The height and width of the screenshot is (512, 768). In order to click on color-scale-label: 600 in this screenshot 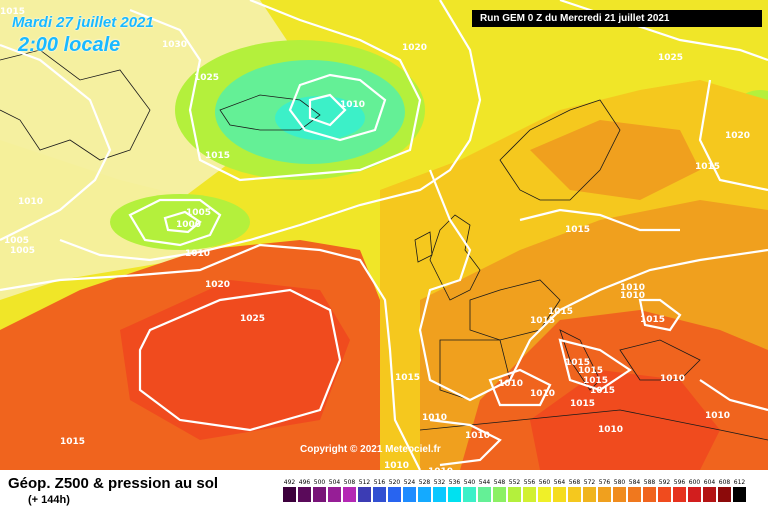, I will do `click(694, 482)`.